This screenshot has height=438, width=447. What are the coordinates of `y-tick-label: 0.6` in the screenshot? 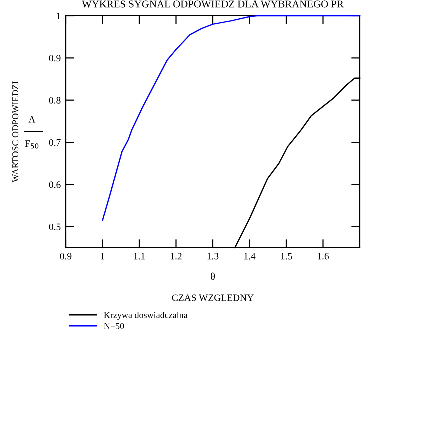 It's located at (55, 185).